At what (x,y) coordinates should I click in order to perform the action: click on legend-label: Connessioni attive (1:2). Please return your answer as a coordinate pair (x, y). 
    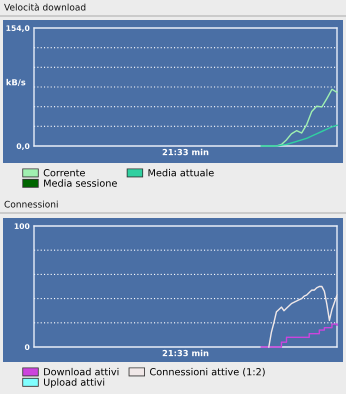
    Looking at the image, I should click on (207, 372).